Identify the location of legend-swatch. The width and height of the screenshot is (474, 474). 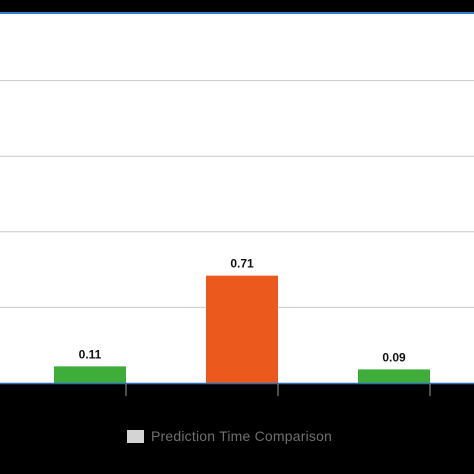
(135, 436).